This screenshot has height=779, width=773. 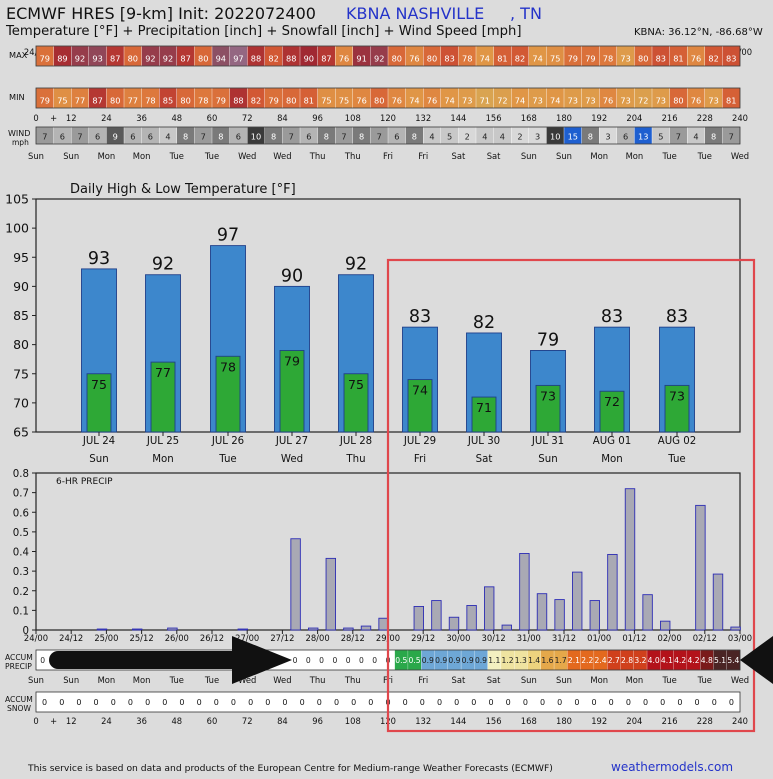 I want to click on hour-label-bottom: +, so click(x=53, y=721).